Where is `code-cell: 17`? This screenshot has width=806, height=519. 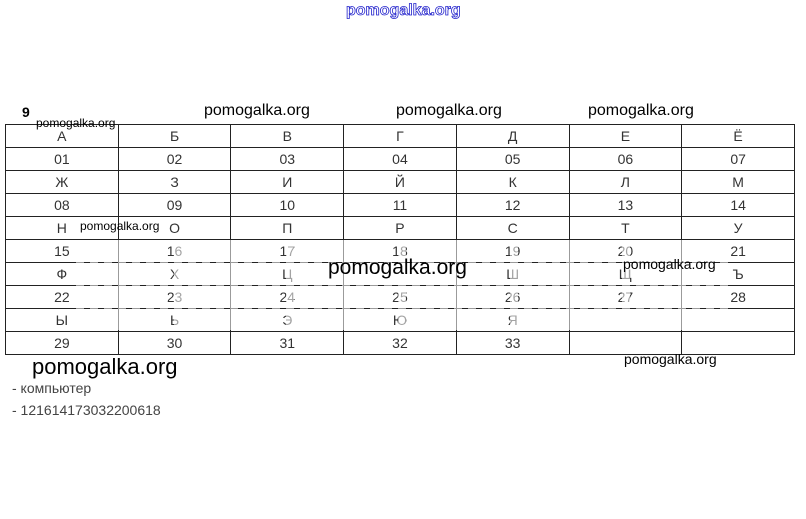 code-cell: 17 is located at coordinates (287, 251).